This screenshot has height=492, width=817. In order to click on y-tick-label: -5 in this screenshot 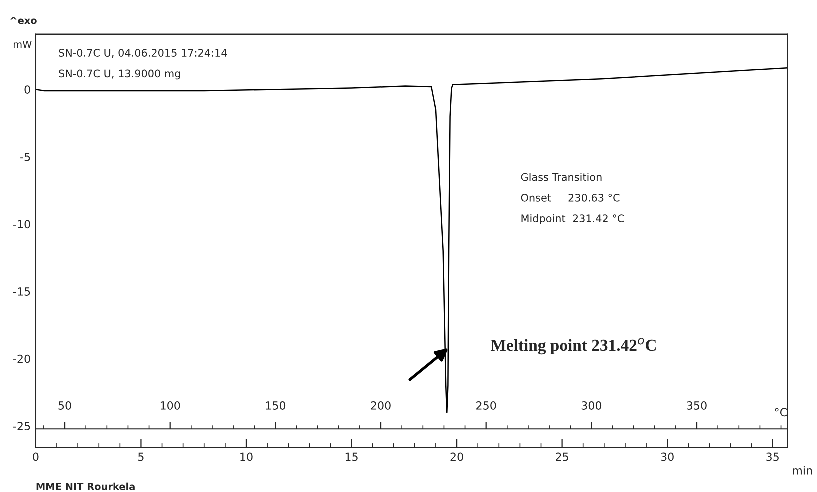, I will do `click(25, 157)`.